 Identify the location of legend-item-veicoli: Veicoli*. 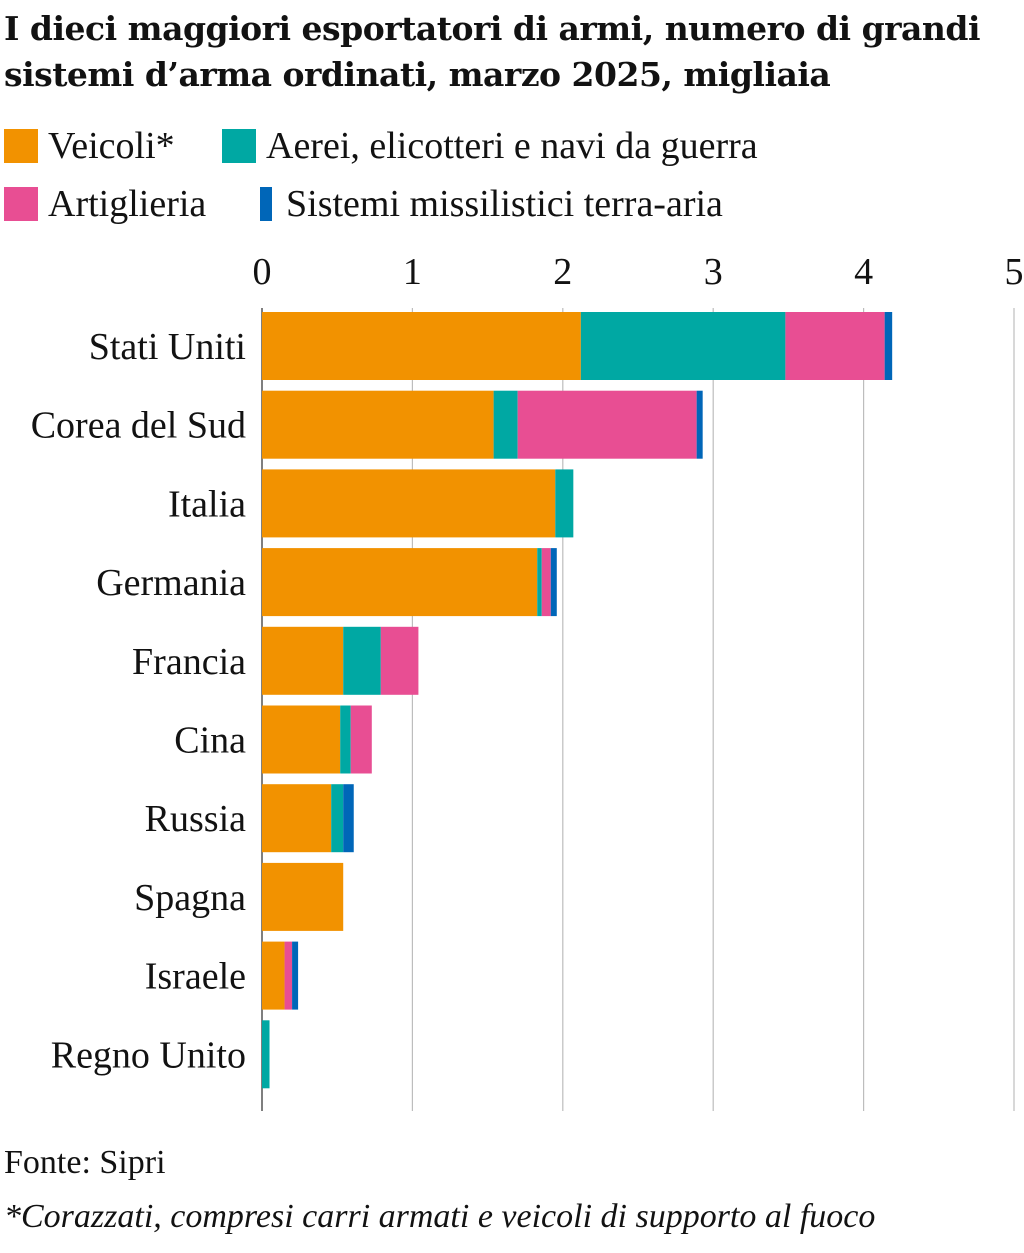
(89, 146).